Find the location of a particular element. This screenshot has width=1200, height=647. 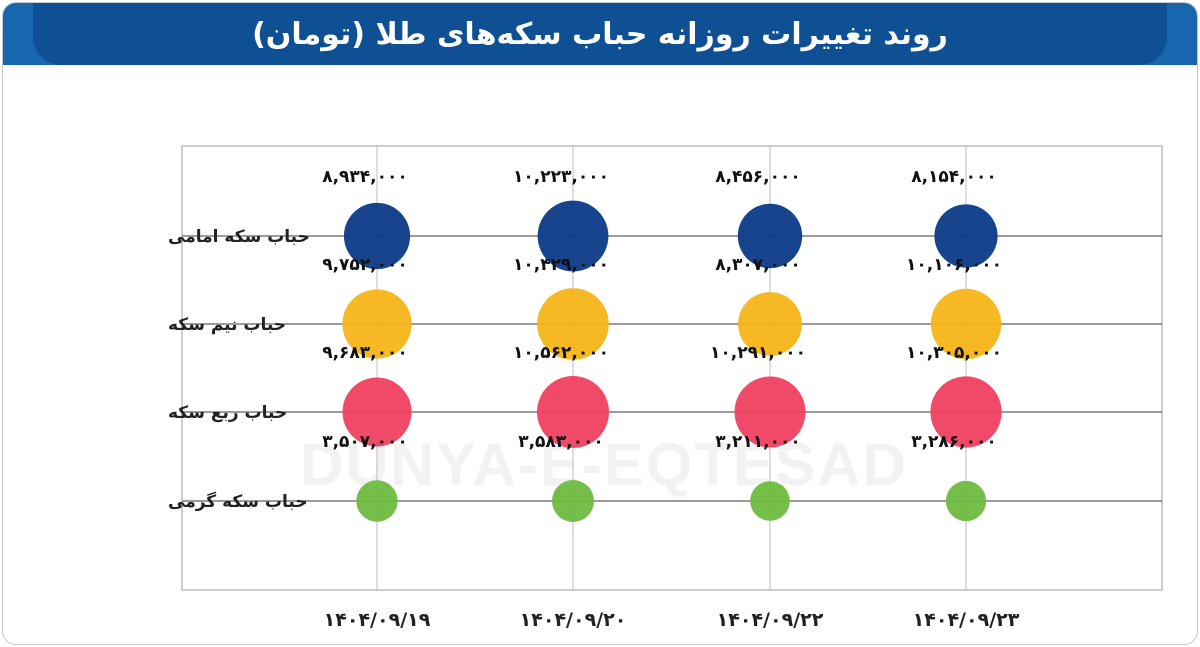

x-tick-label: ۱۴۰۴/۰۹/۲۲ is located at coordinates (770, 620).